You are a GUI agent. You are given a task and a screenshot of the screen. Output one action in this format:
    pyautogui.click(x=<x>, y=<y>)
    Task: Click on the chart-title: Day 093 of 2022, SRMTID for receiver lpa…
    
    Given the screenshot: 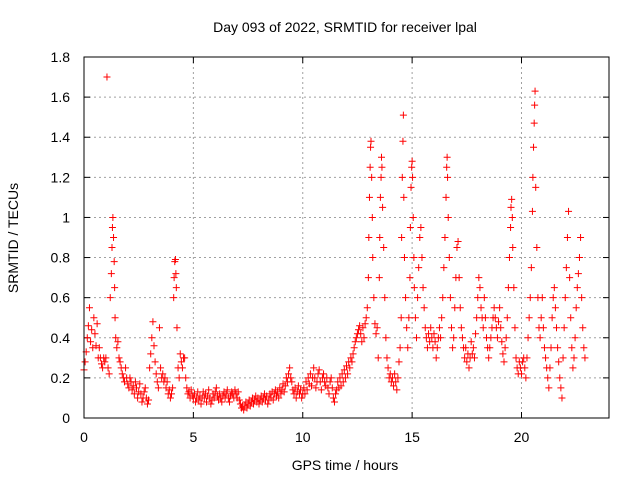 What is the action you would take?
    pyautogui.click(x=345, y=27)
    